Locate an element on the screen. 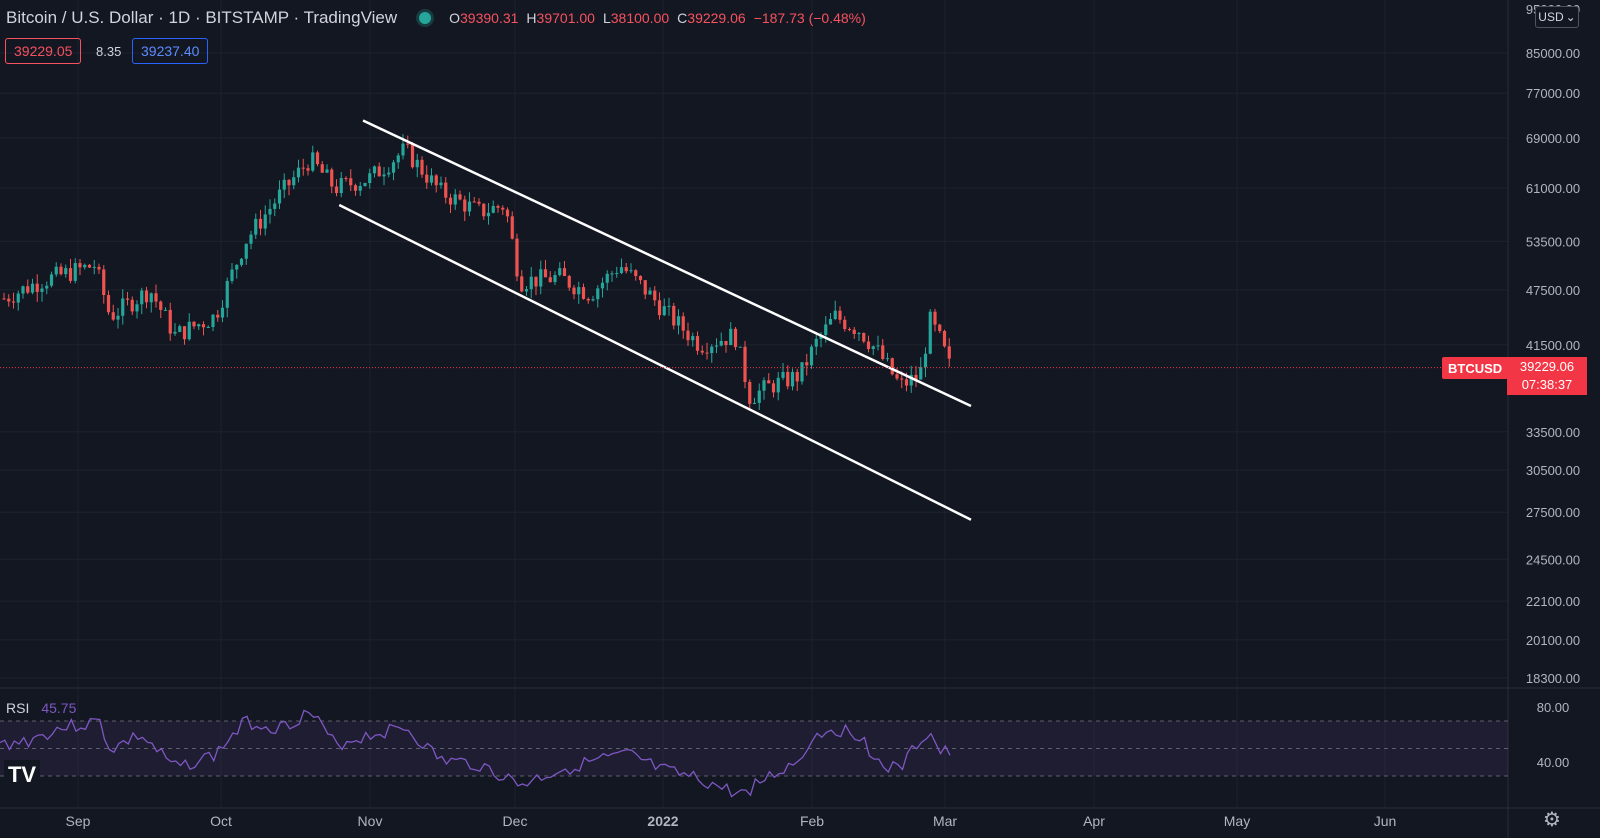 This screenshot has height=838, width=1600. gear-icon: ⚙ is located at coordinates (1552, 819).